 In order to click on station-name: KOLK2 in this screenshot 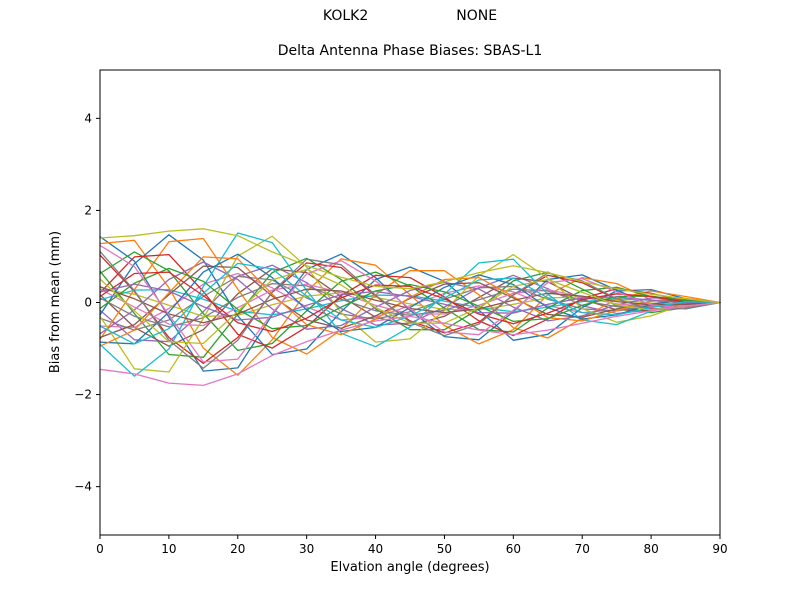, I will do `click(345, 16)`.